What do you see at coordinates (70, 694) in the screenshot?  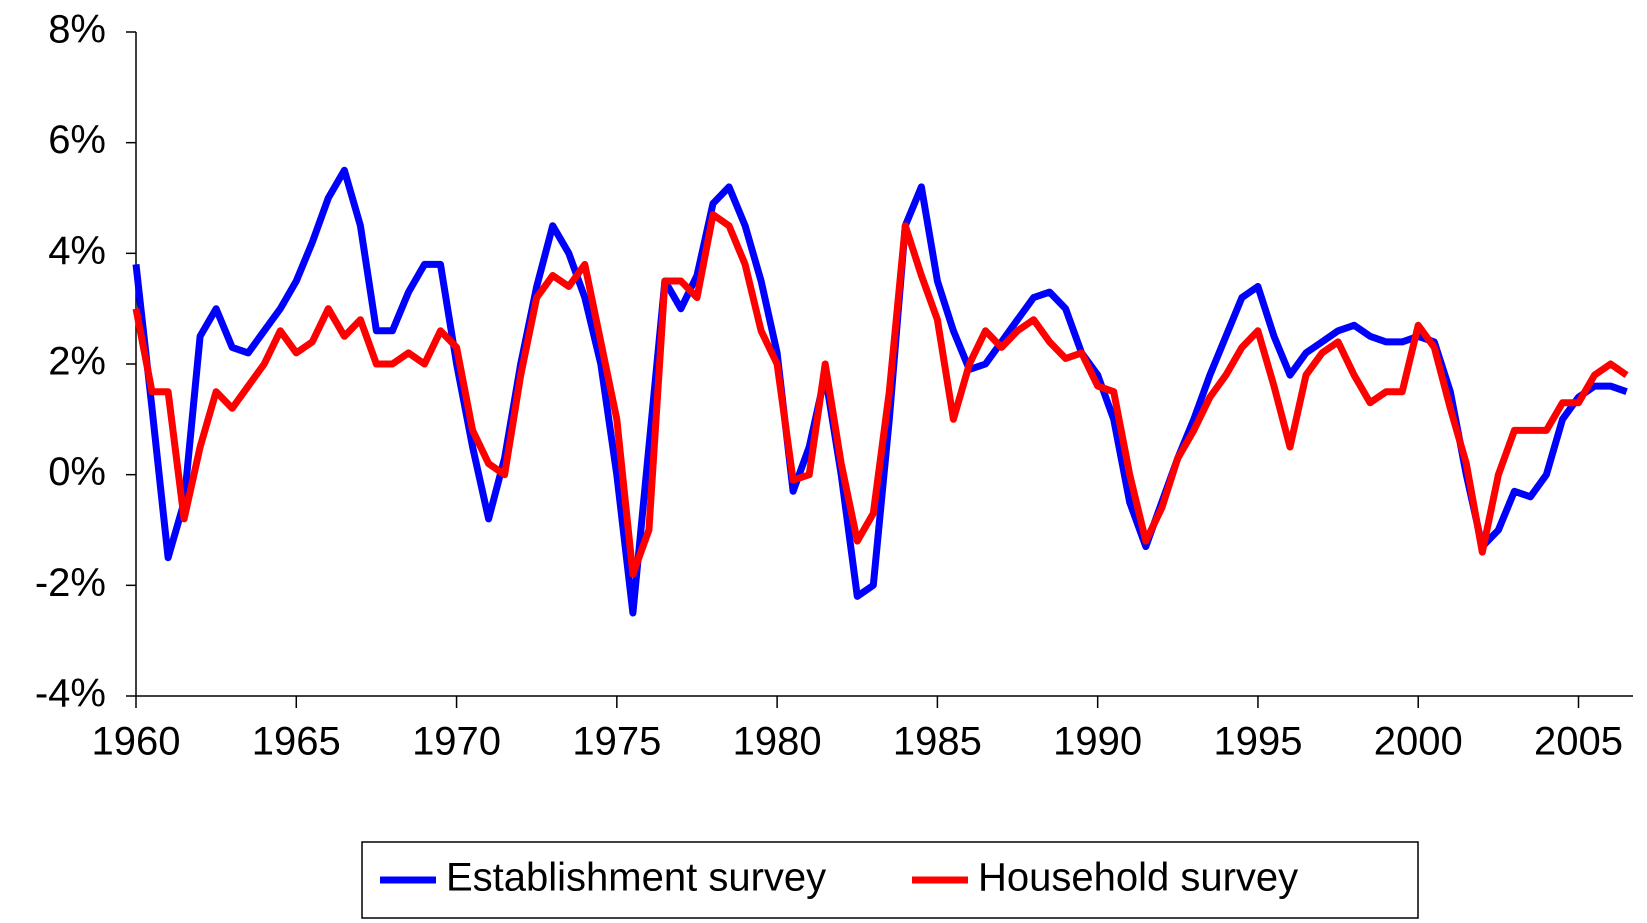 I see `y-tick-label: -4%` at bounding box center [70, 694].